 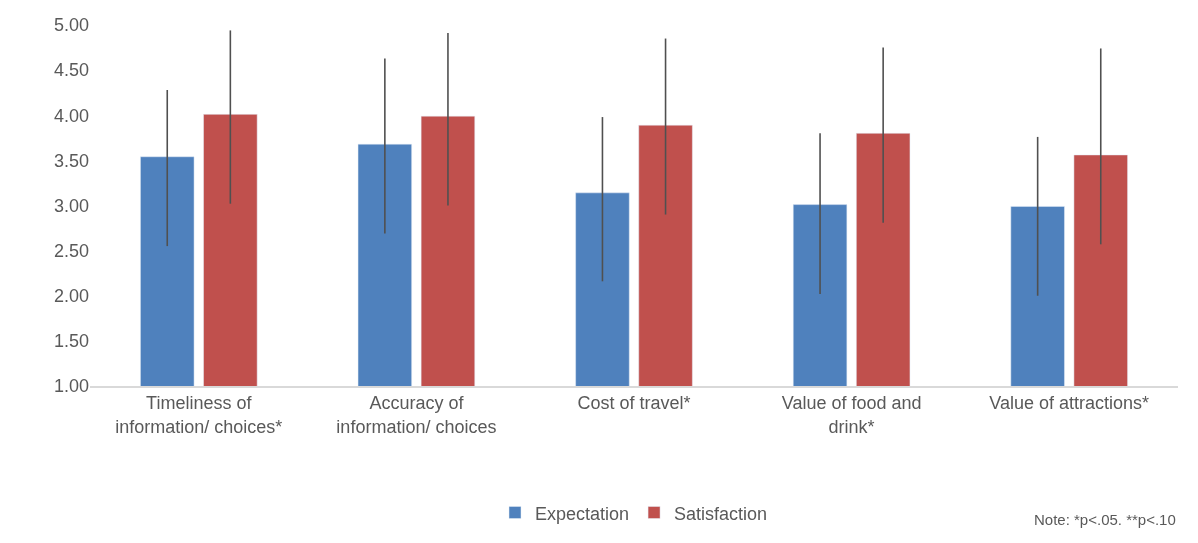 I want to click on y-tick-label: 1.00, so click(x=71, y=386).